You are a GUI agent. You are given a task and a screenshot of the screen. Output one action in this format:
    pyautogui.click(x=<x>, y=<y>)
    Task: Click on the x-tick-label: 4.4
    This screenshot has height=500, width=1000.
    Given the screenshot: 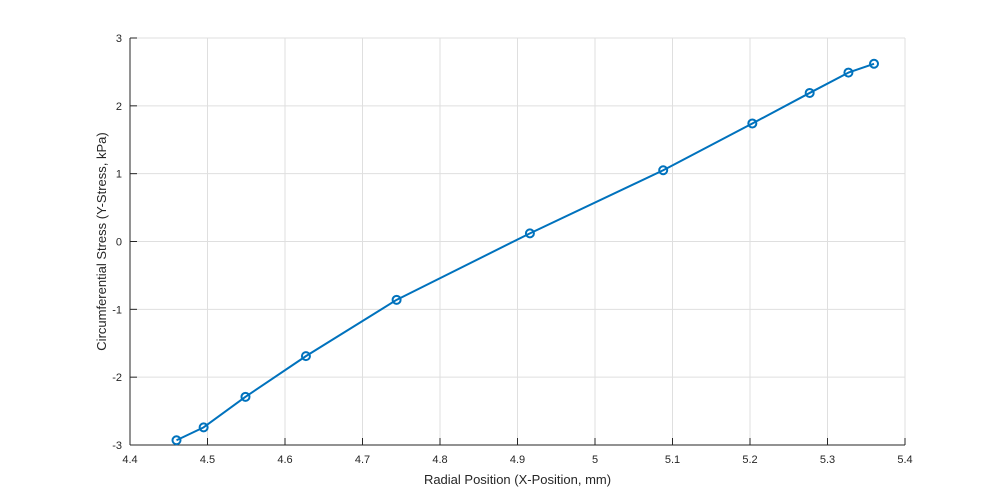 What is the action you would take?
    pyautogui.click(x=129, y=460)
    